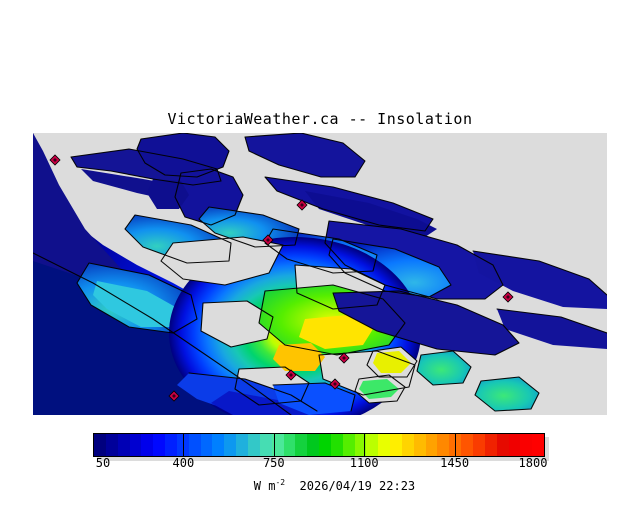 This screenshot has height=507, width=640. What do you see at coordinates (264, 486) in the screenshot?
I see `colorbar-units-label: W m` at bounding box center [264, 486].